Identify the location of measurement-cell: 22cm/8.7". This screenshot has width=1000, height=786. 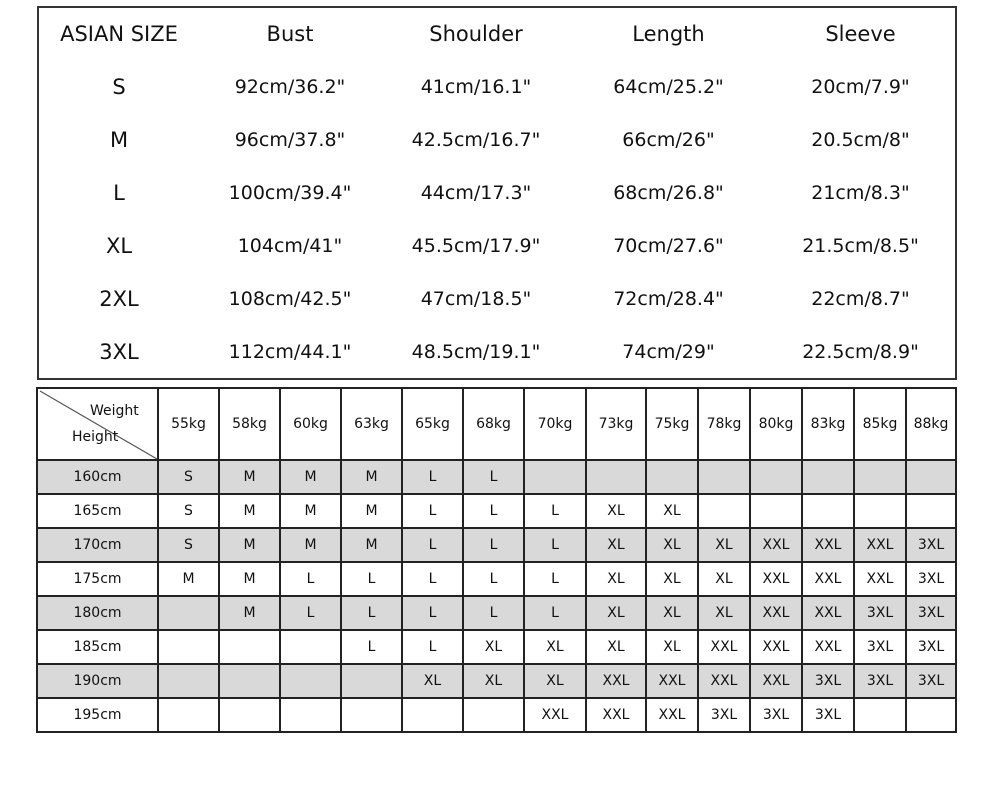
(860, 298).